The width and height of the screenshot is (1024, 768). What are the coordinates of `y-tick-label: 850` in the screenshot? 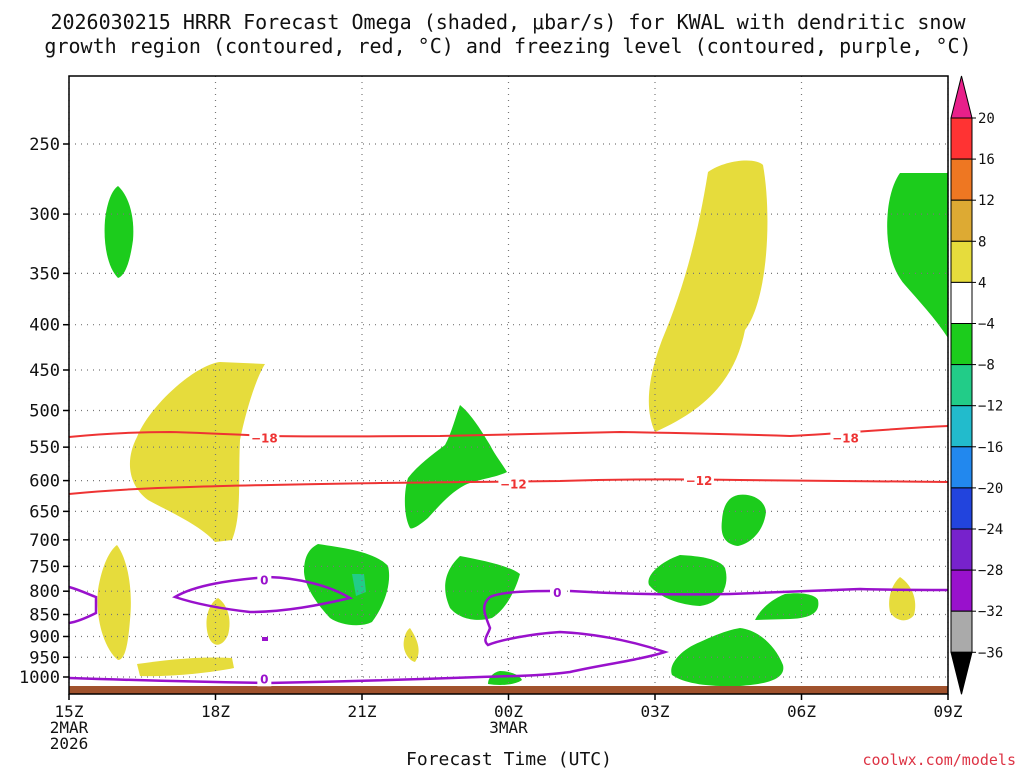 It's located at (44, 616).